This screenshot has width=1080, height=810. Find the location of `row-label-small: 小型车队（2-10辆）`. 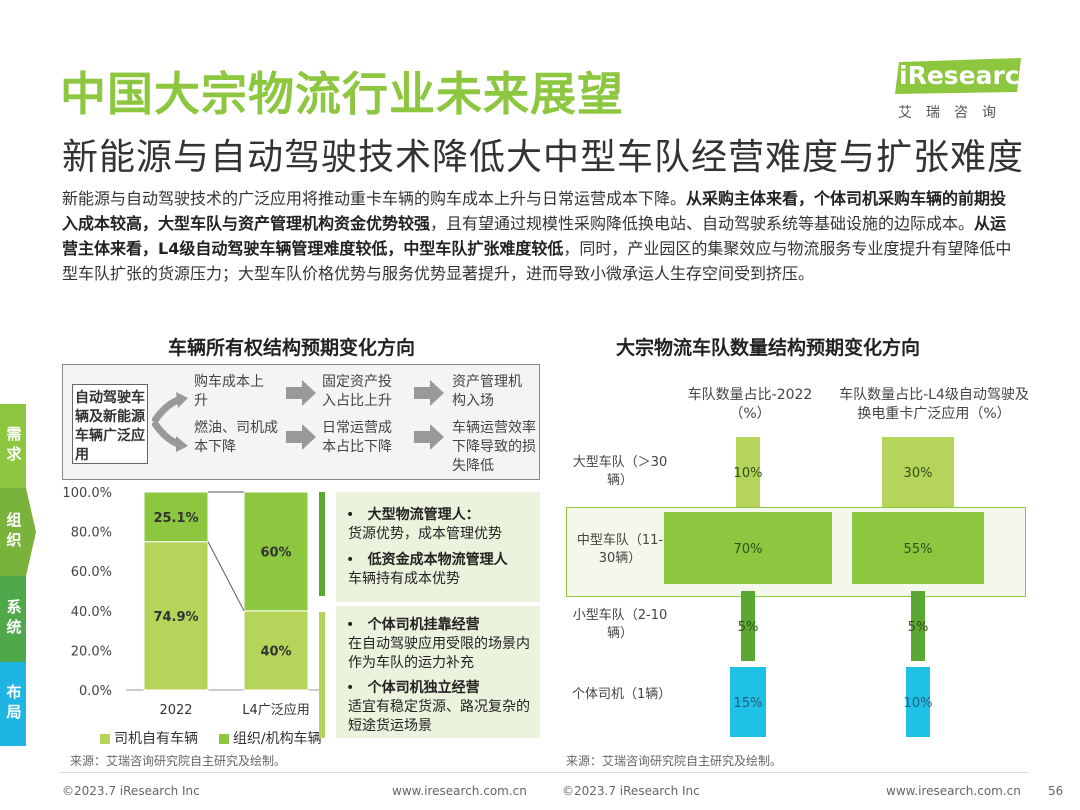

row-label-small: 小型车队（2-10辆） is located at coordinates (620, 624).